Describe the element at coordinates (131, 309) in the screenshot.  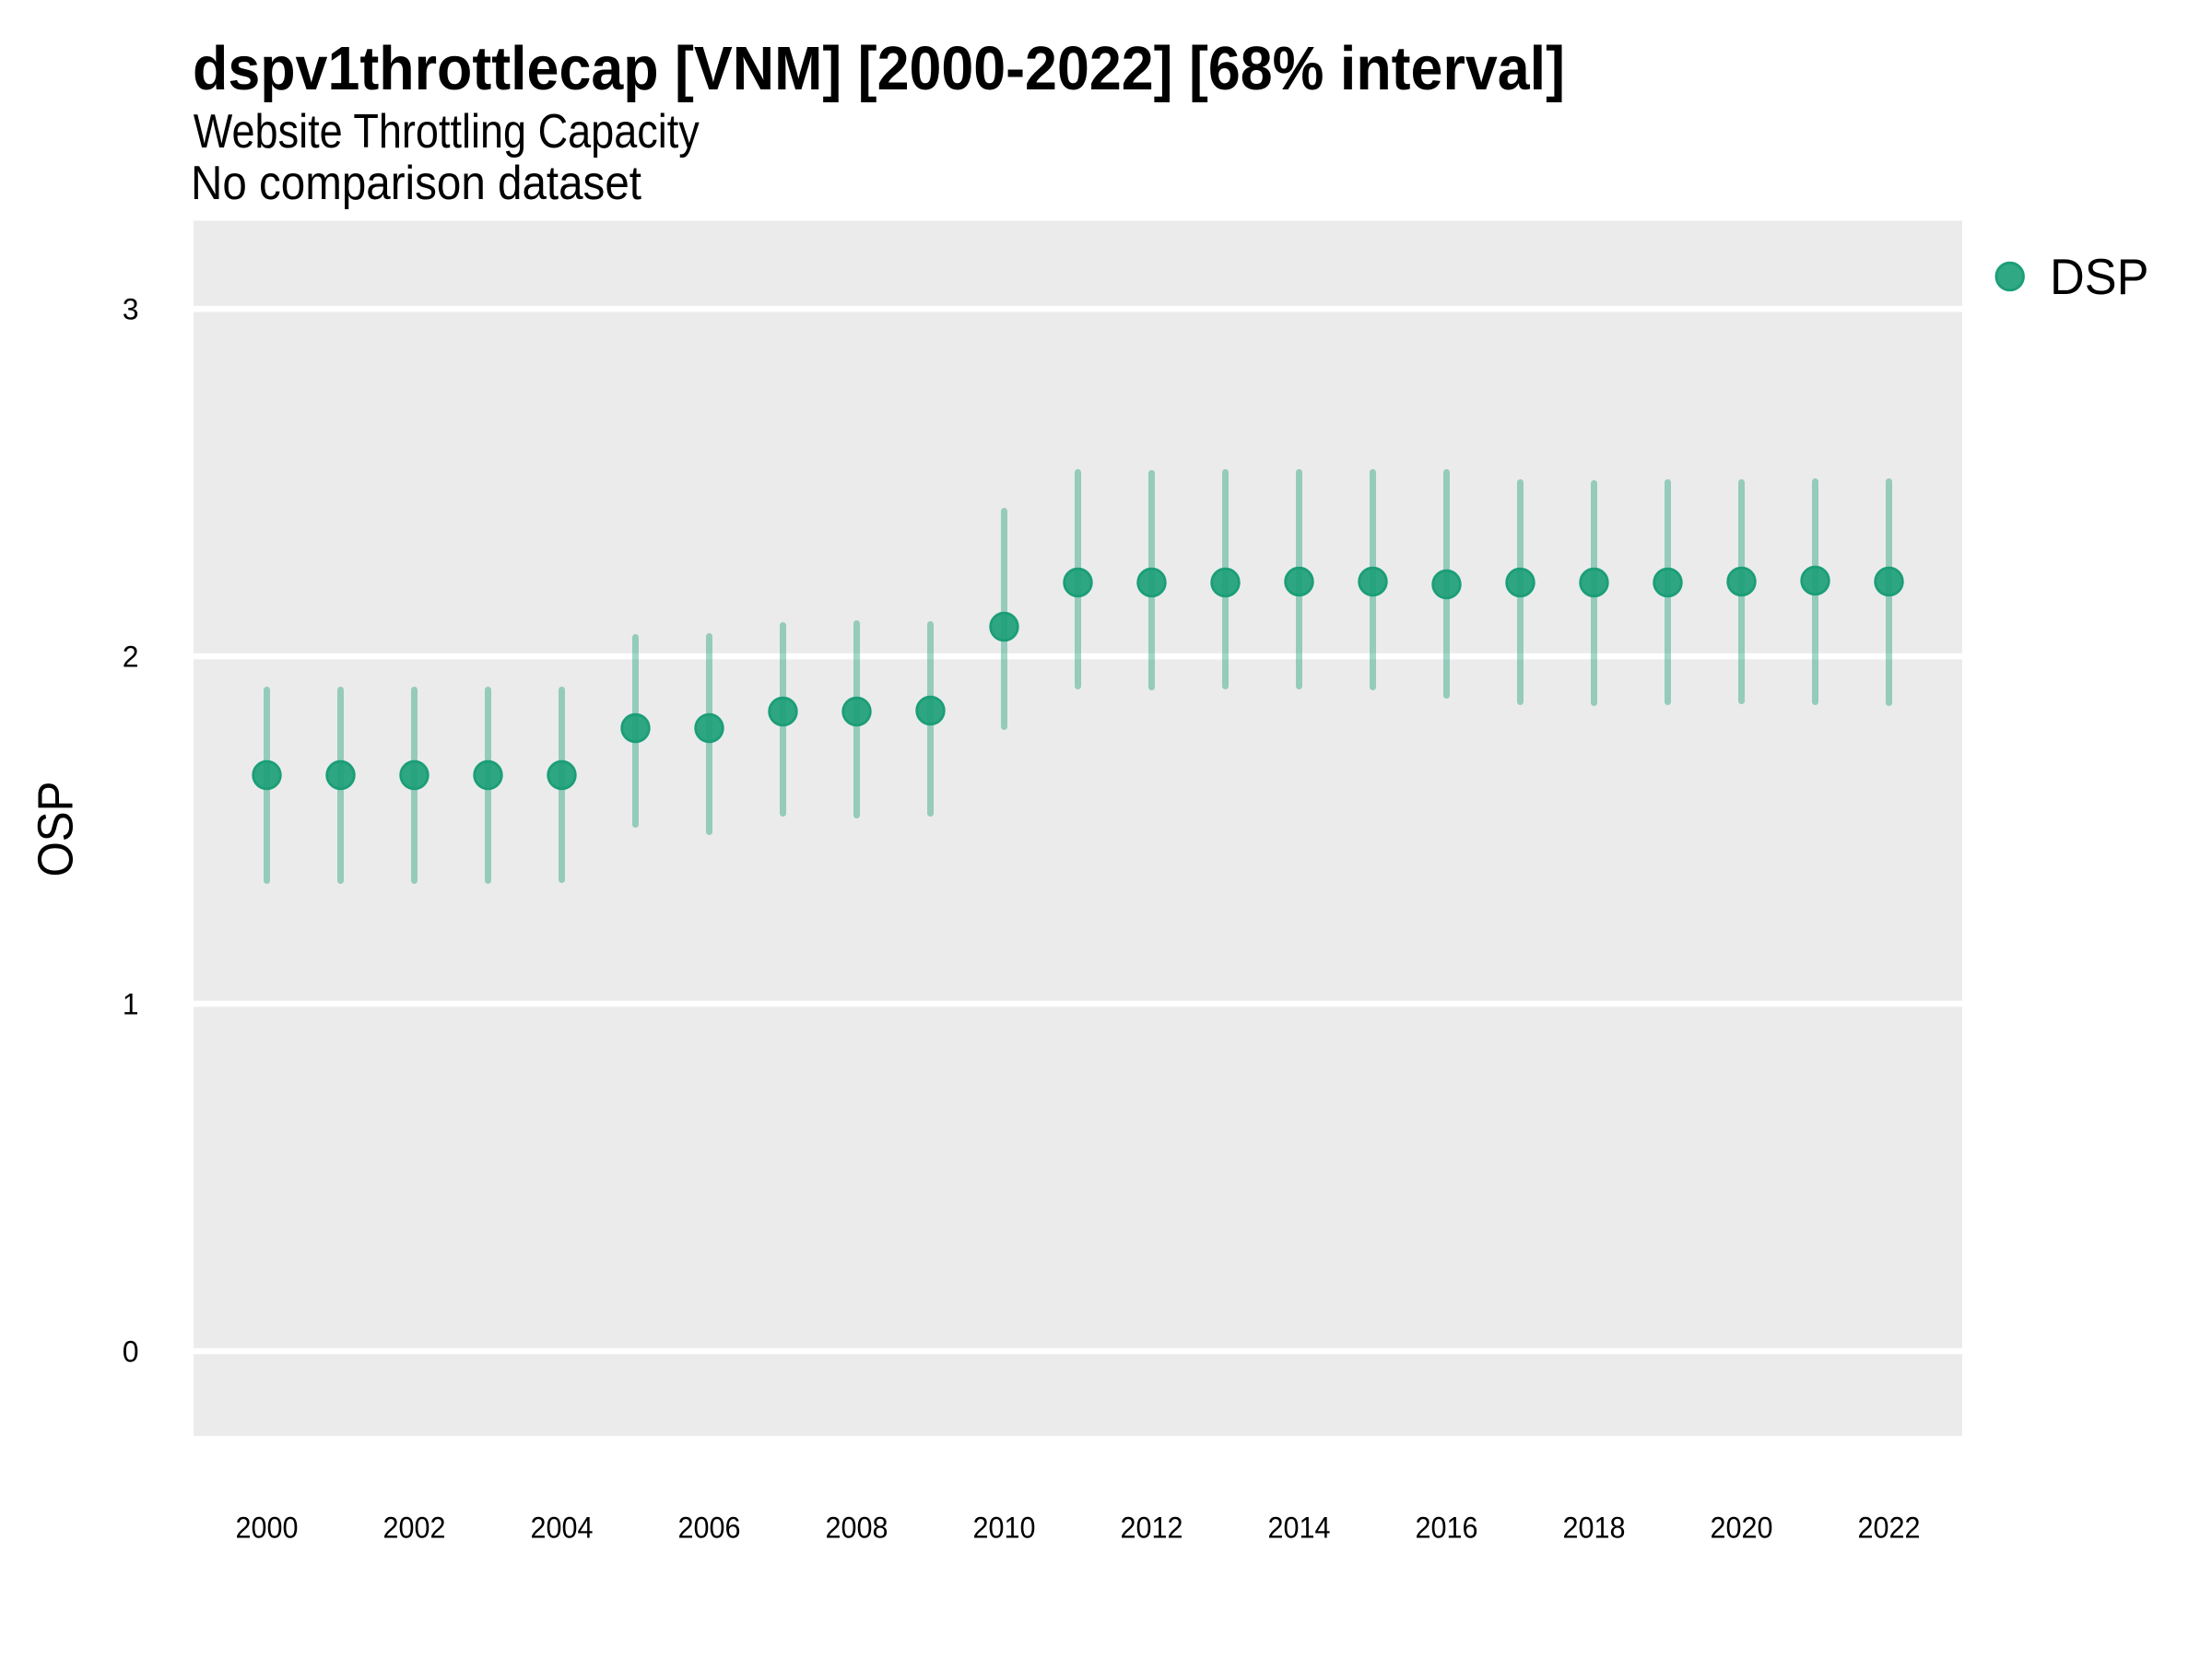
I see `svg-text: 3` at that location.